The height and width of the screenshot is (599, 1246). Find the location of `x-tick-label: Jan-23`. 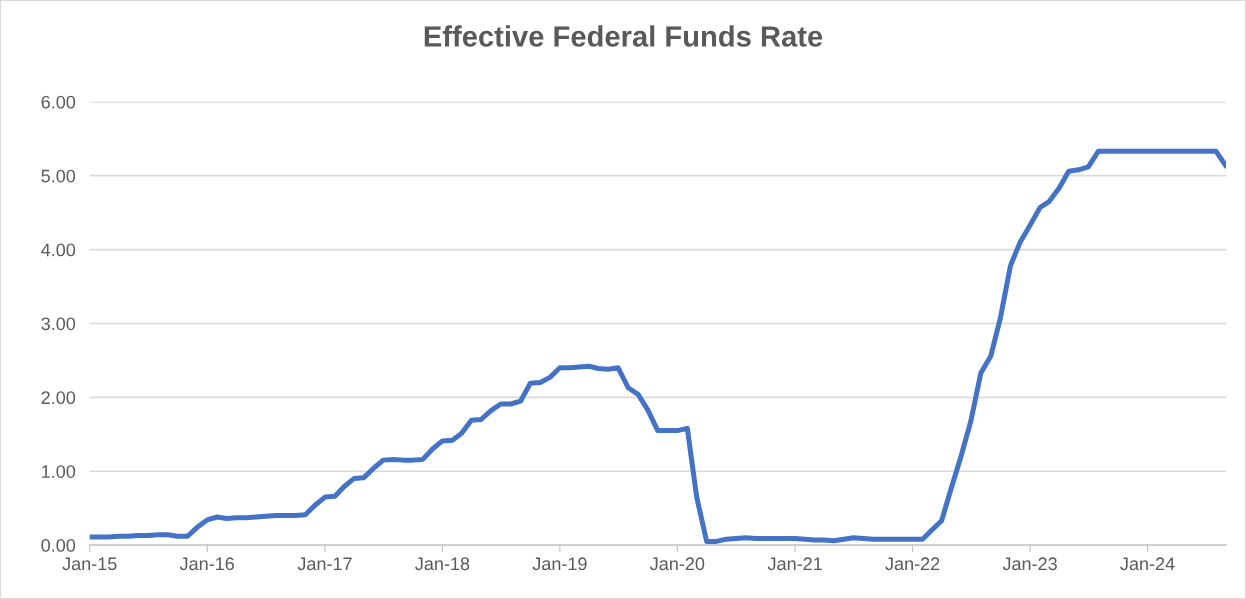

x-tick-label: Jan-23 is located at coordinates (1029, 564).